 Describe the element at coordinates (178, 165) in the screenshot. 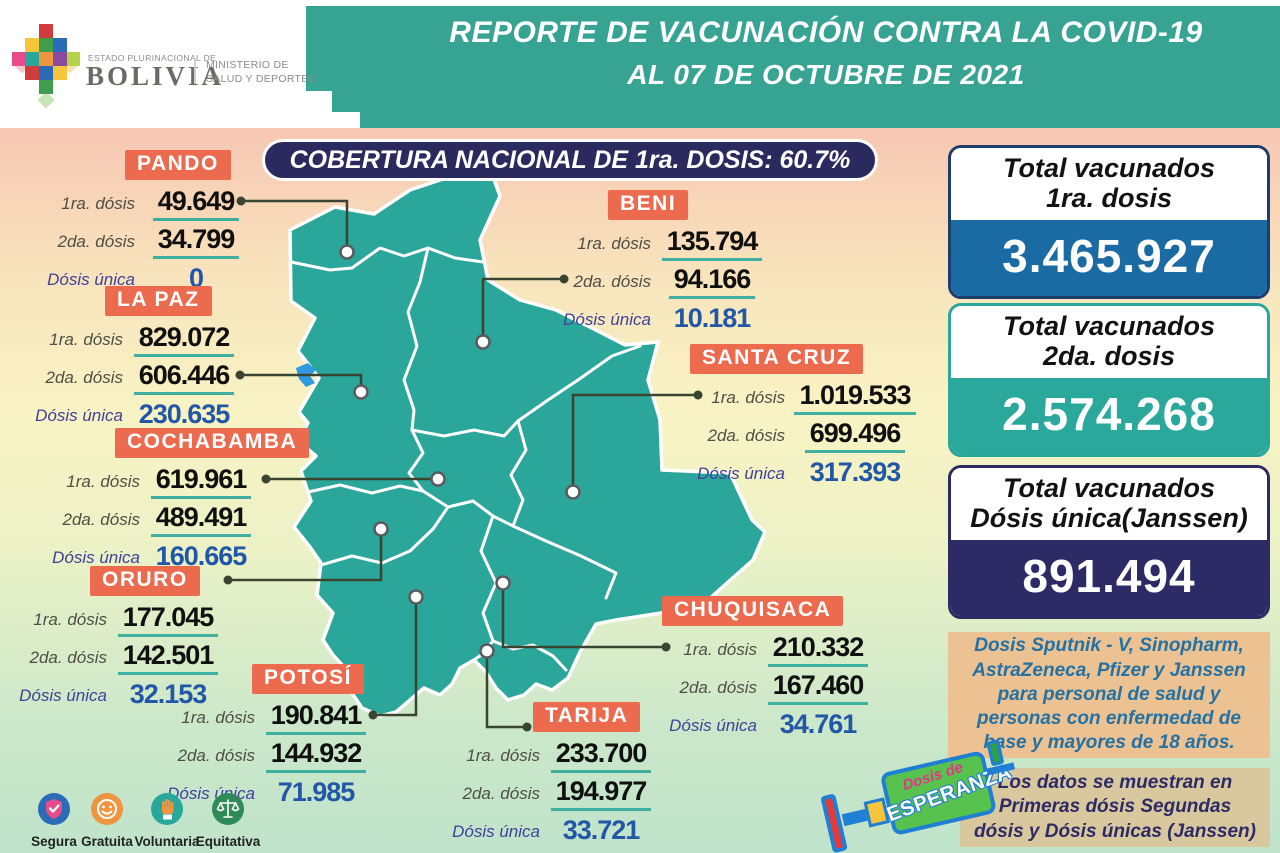

I see `dept-title: PANDO` at that location.